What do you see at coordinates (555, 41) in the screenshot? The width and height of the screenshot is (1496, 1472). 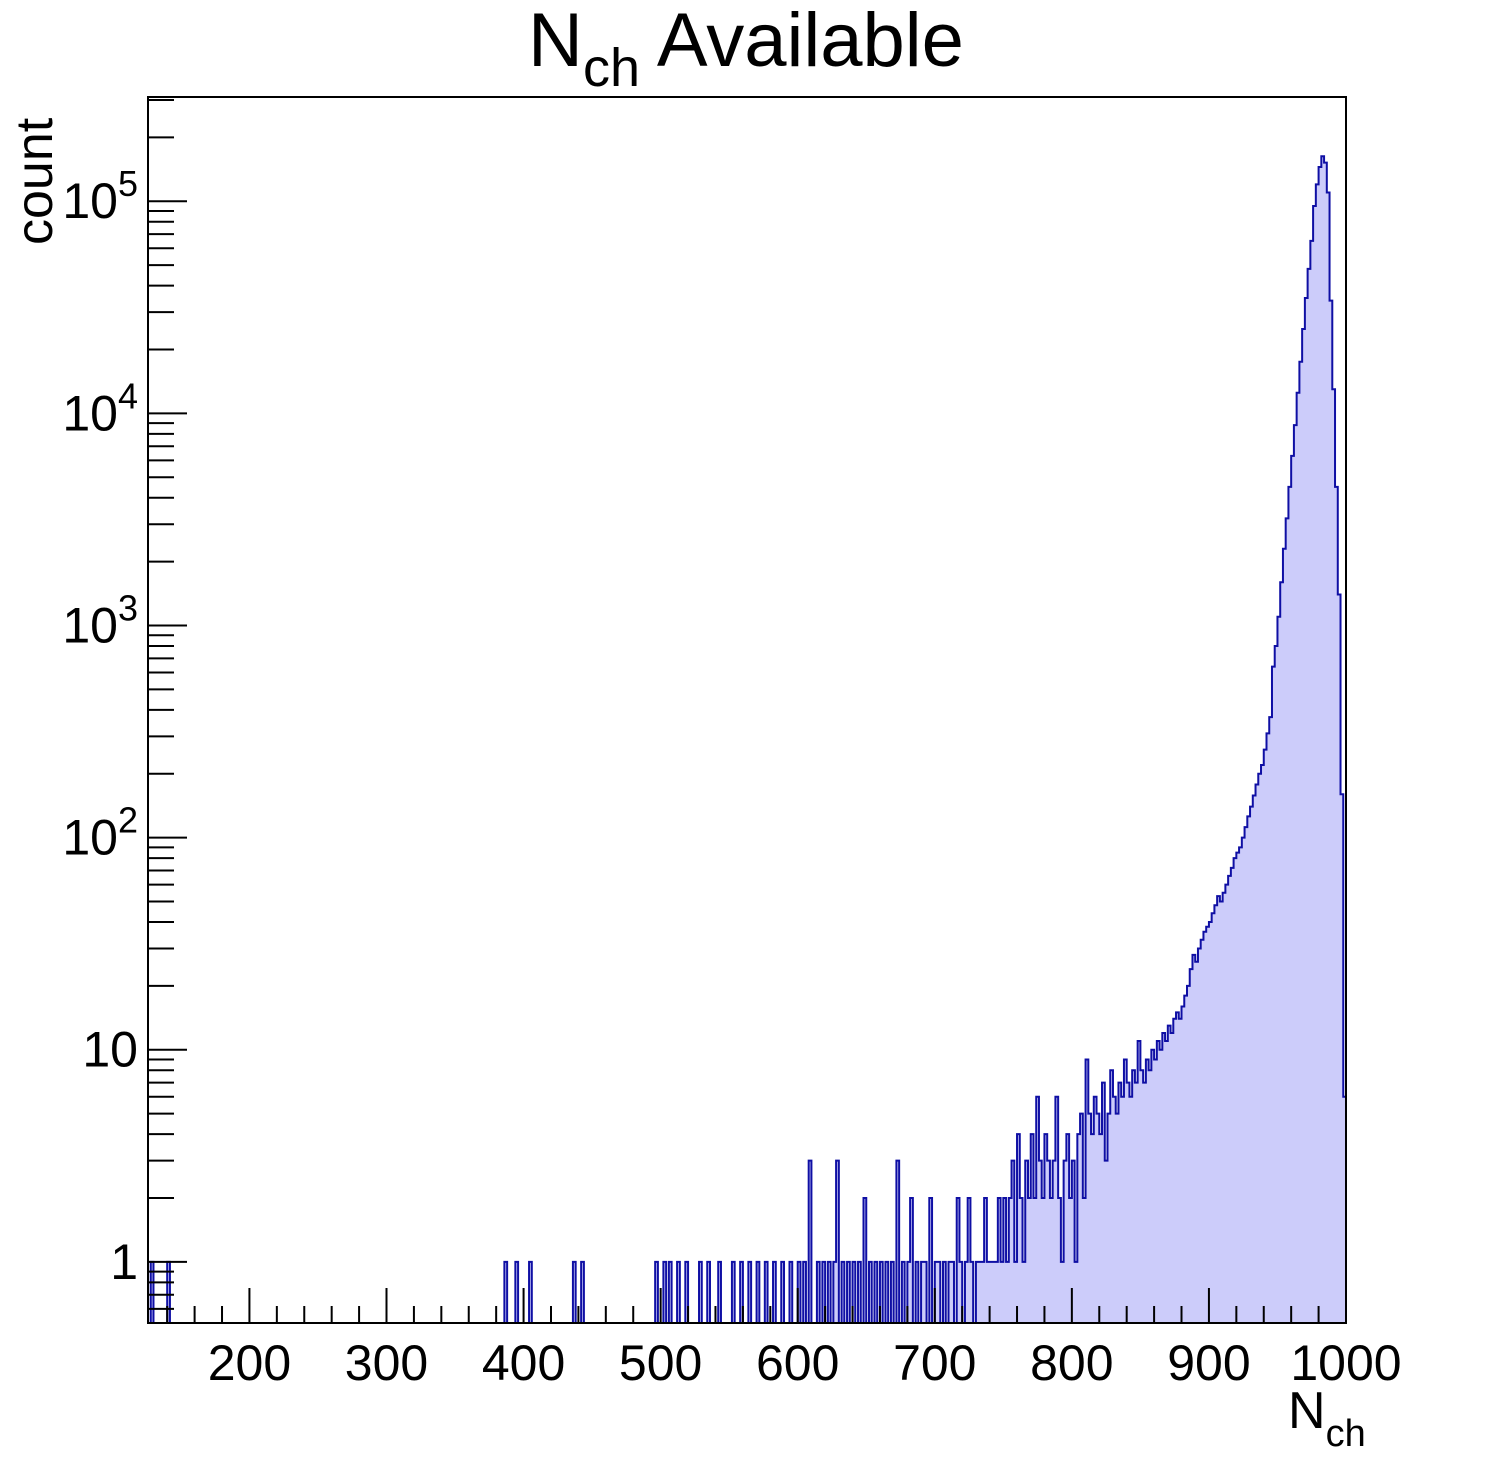 I see `chart-title-main: N` at bounding box center [555, 41].